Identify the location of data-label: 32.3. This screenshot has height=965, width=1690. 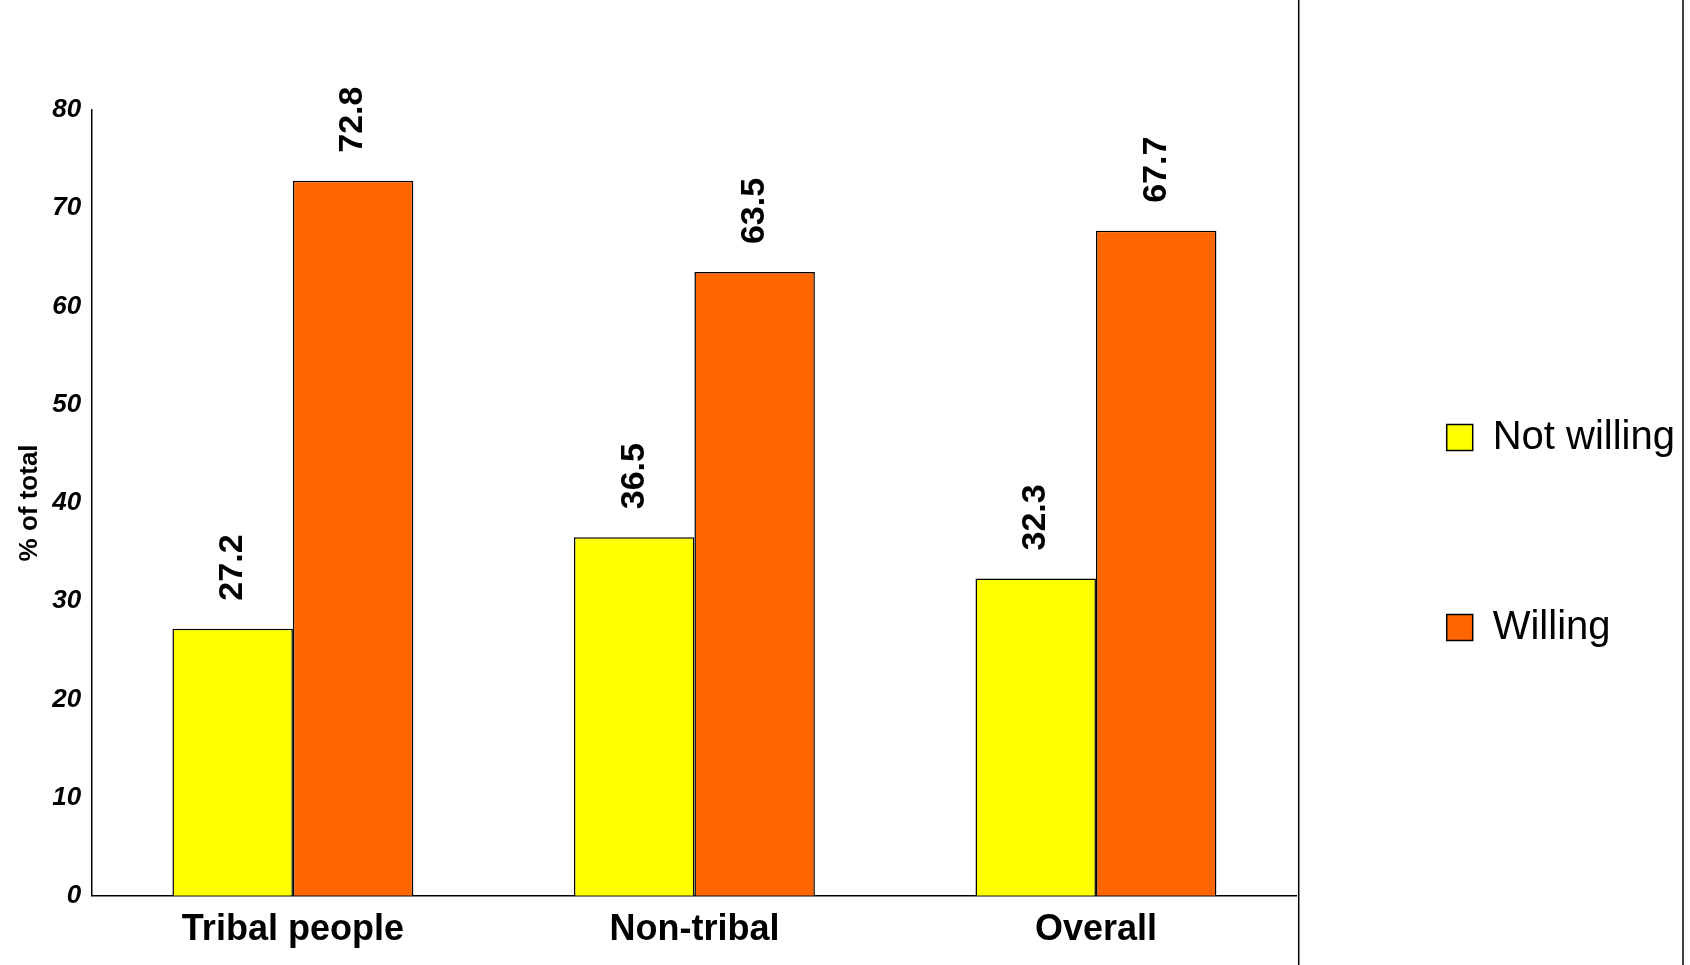
(1033, 517).